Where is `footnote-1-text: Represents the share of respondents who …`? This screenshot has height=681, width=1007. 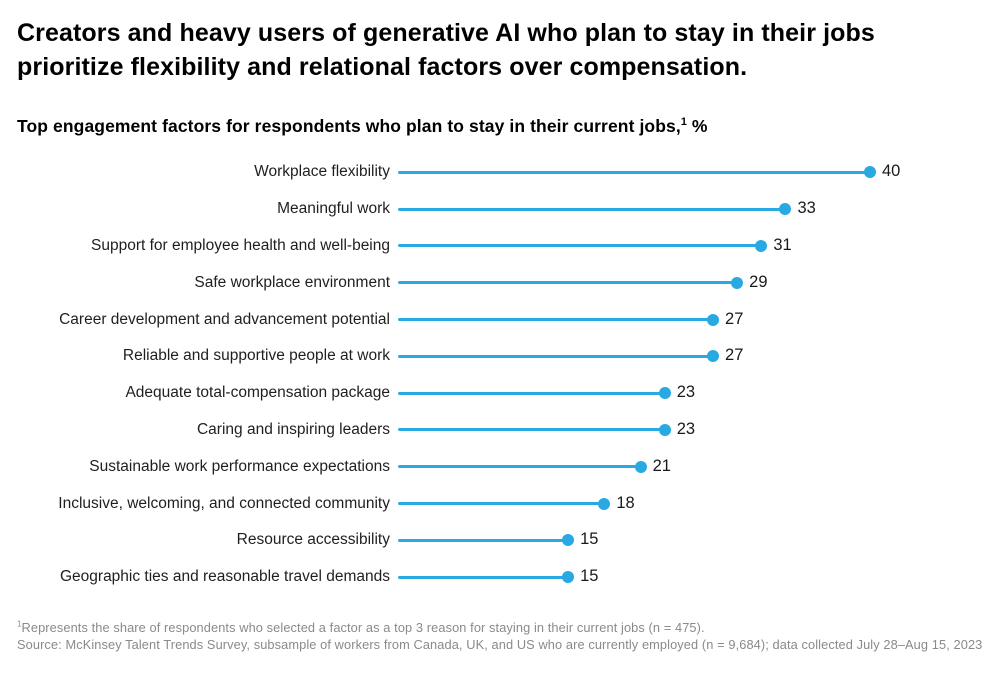 footnote-1-text: Represents the share of respondents who … is located at coordinates (363, 627).